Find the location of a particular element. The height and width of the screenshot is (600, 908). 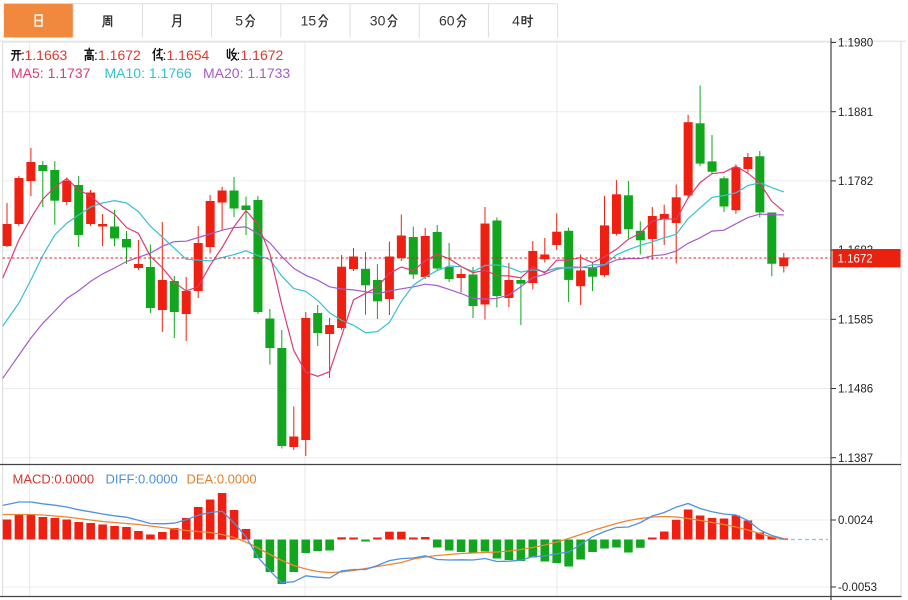

svg-text: 30 is located at coordinates (378, 21).